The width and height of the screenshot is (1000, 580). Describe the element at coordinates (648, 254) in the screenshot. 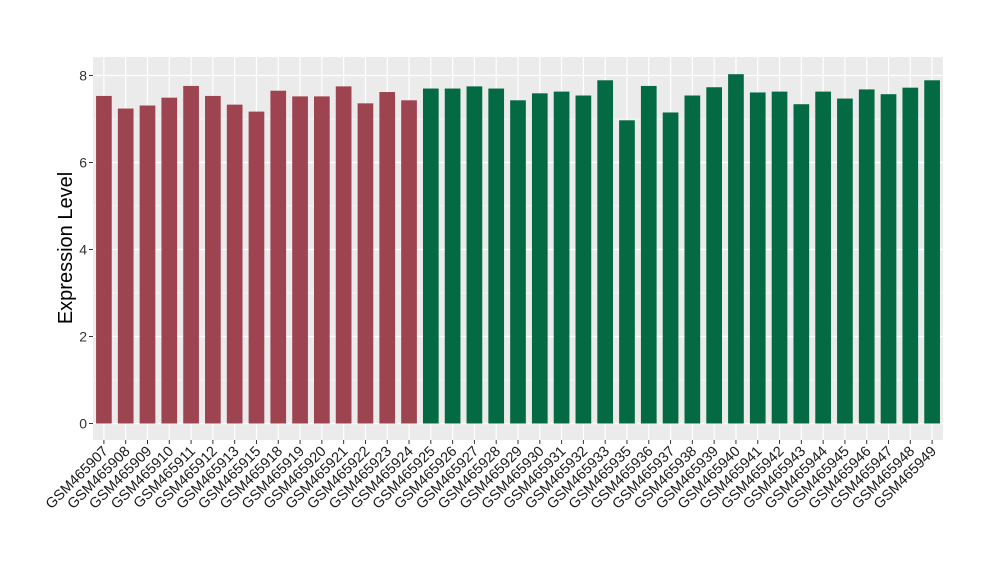

I see `bar-GSM465936` at that location.